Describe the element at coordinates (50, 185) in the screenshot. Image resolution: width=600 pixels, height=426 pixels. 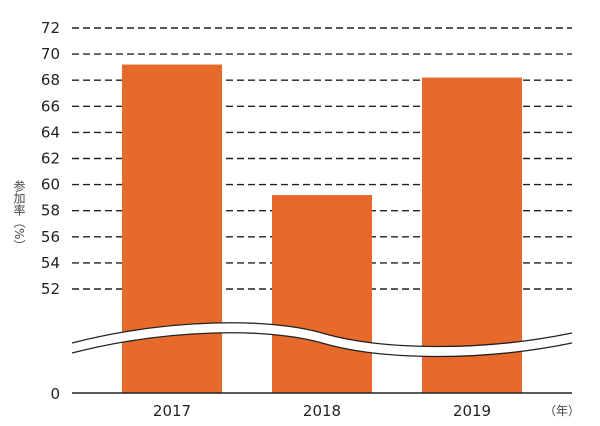
I see `y-tick-label: 60` at that location.